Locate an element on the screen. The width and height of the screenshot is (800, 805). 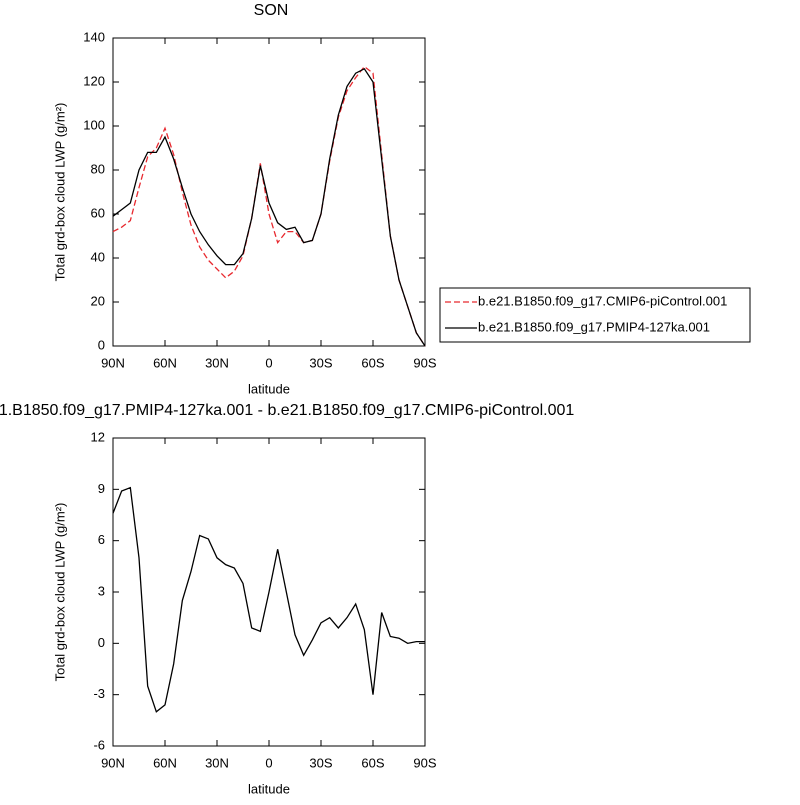
y-tick-label: 100 is located at coordinates (94, 124).